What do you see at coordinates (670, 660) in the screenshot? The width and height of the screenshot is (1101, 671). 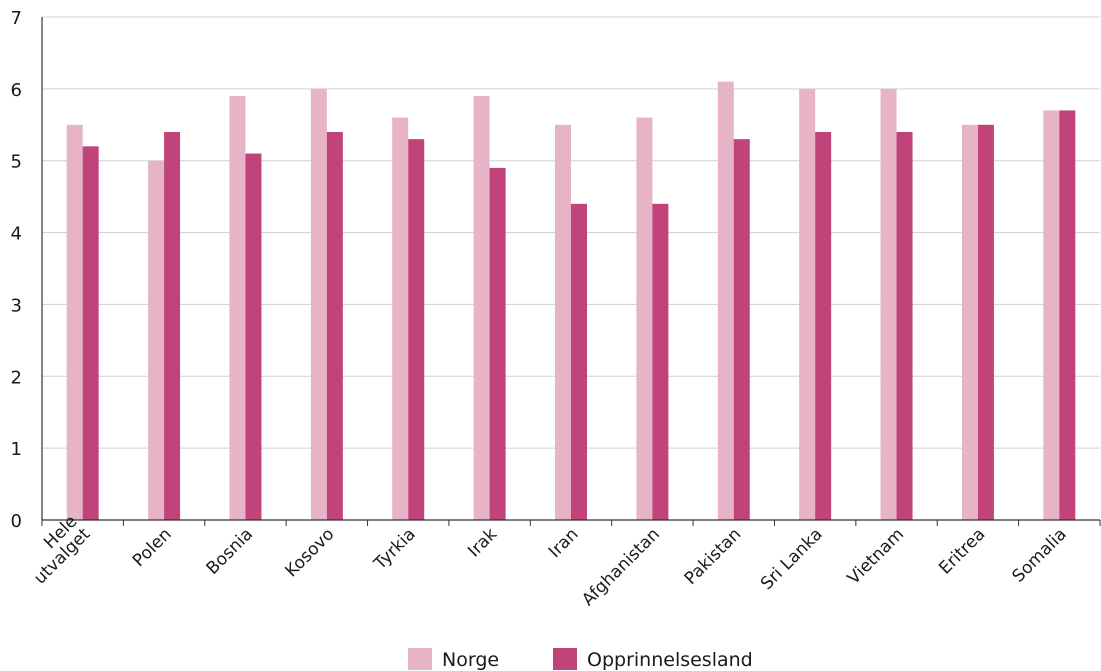 I see `legend-label: Opprinnelsesland` at bounding box center [670, 660].